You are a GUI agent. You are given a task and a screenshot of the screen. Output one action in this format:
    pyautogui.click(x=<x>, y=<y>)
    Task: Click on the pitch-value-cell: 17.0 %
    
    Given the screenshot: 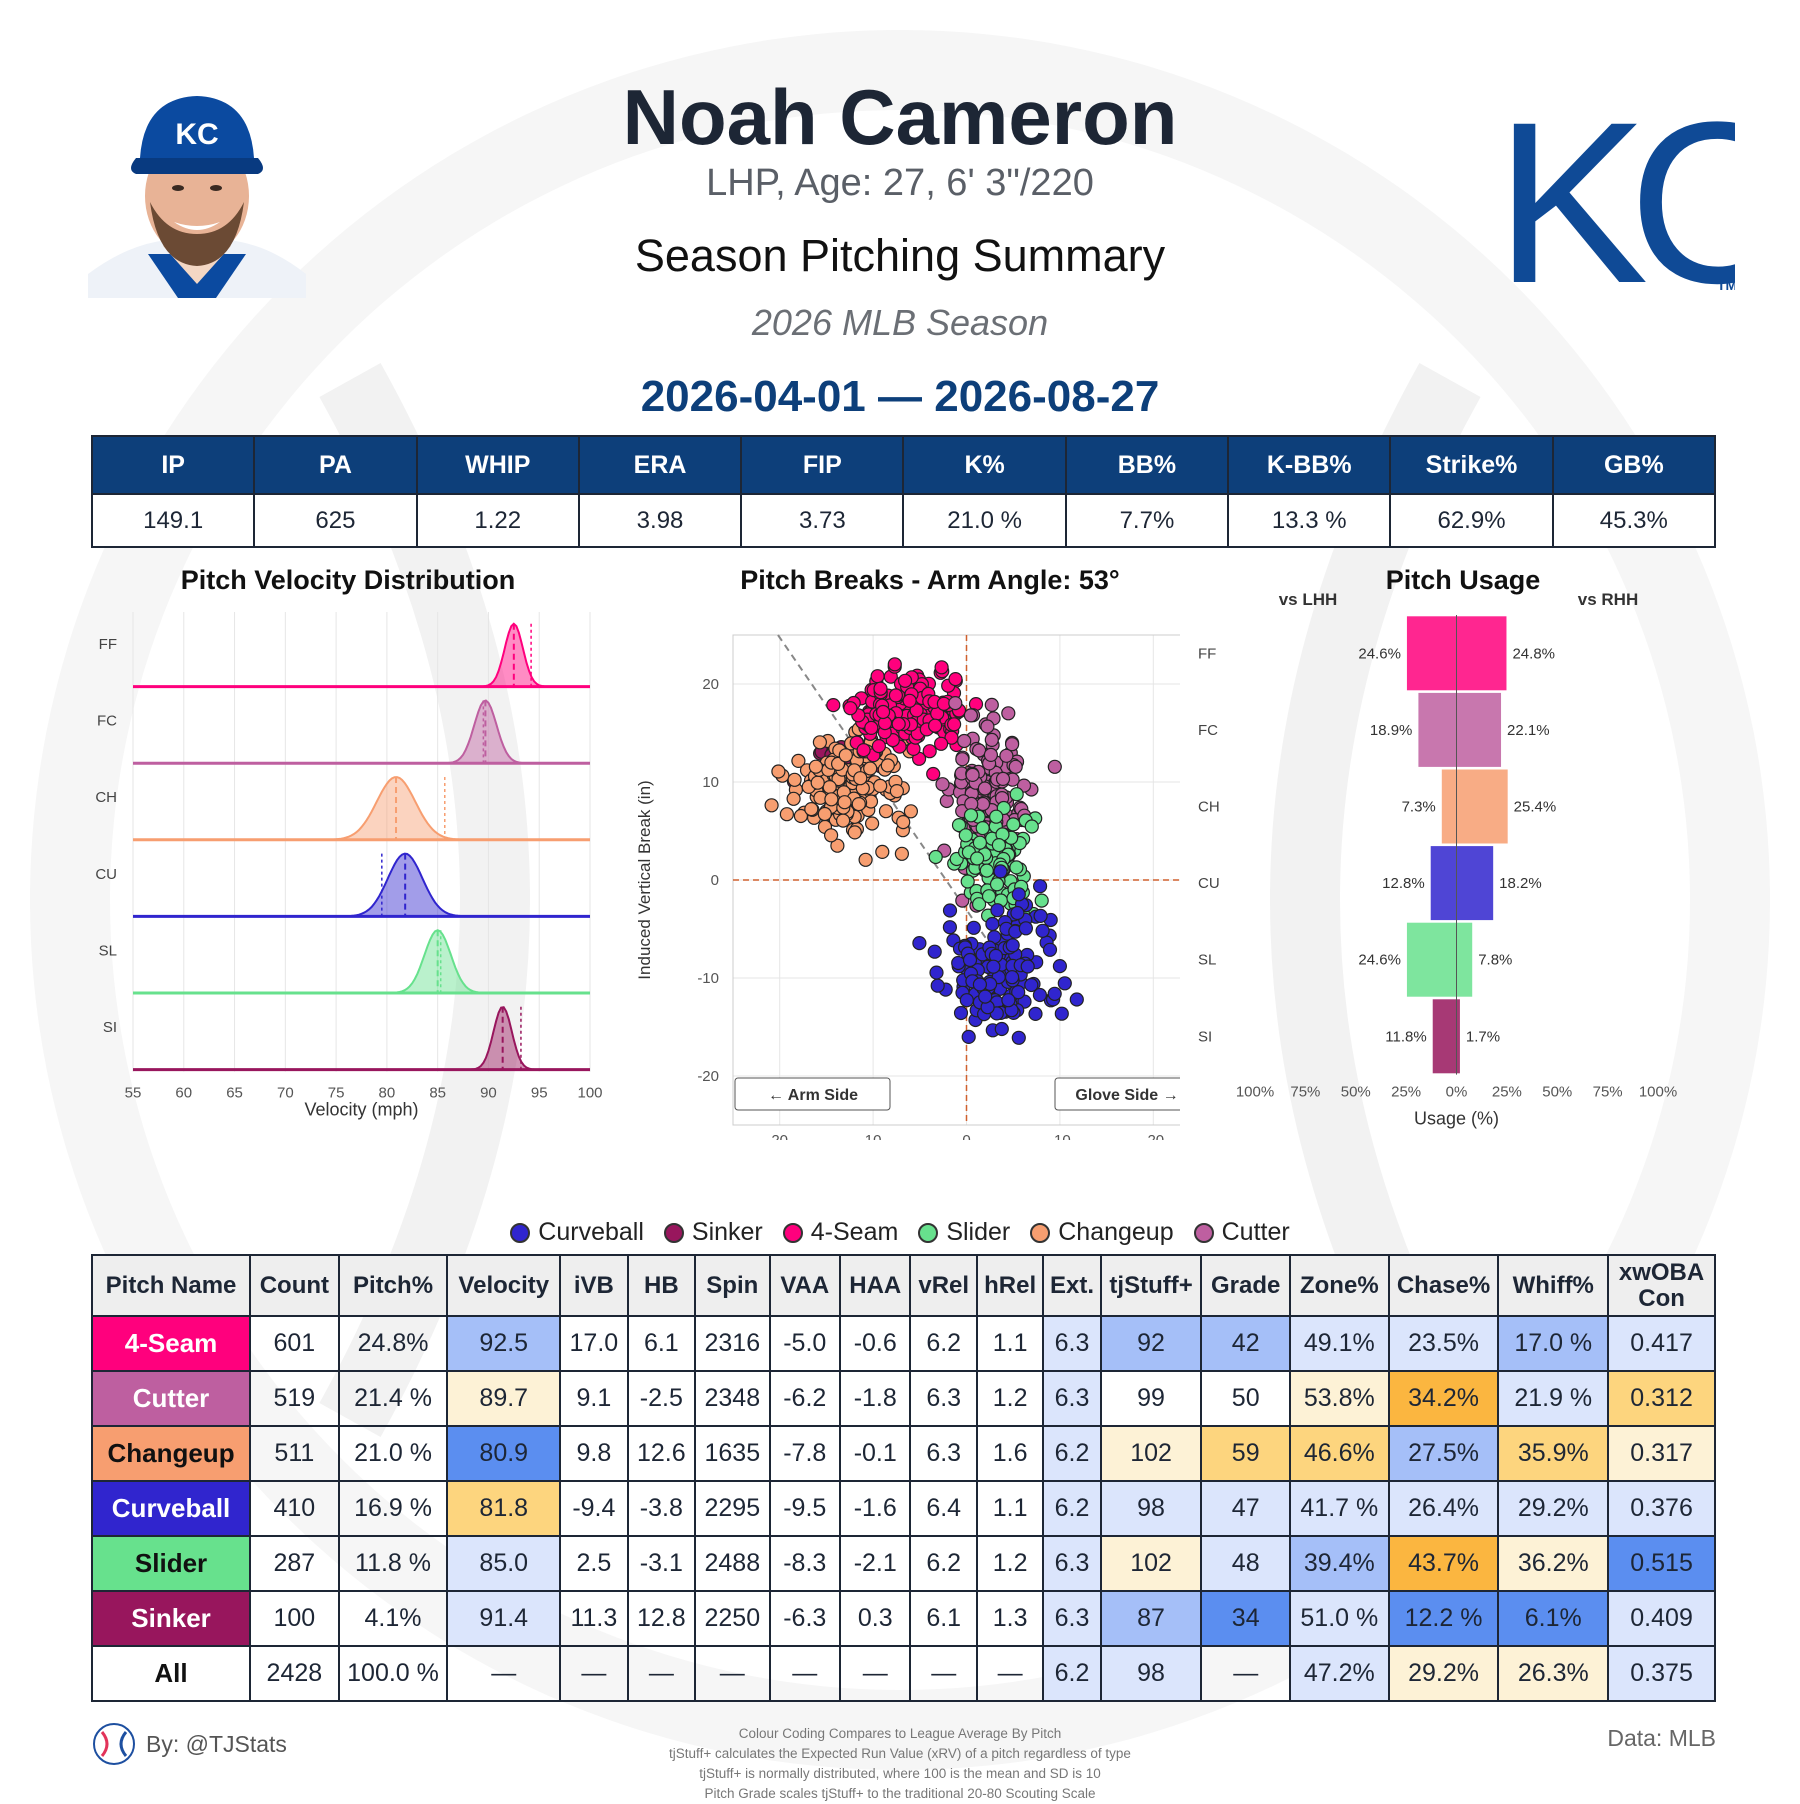 What is the action you would take?
    pyautogui.click(x=1553, y=1343)
    